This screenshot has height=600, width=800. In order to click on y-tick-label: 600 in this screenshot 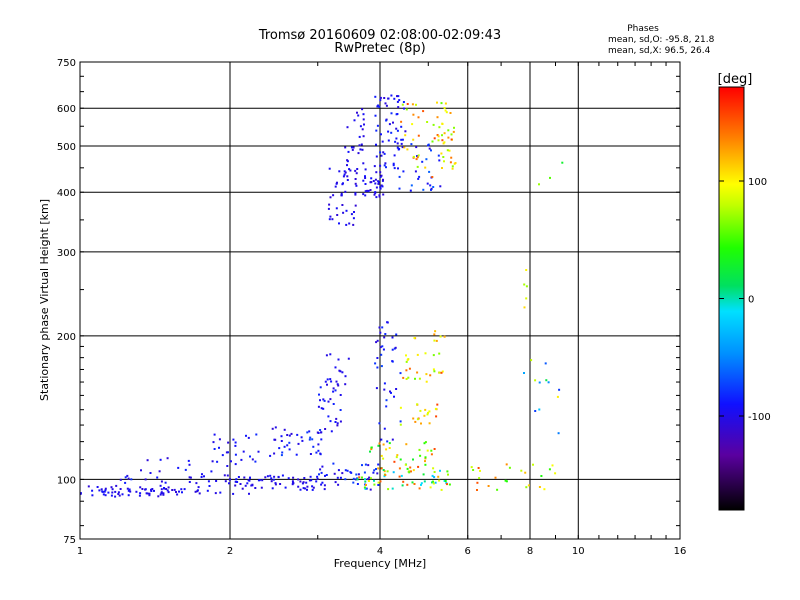, I will do `click(66, 109)`.